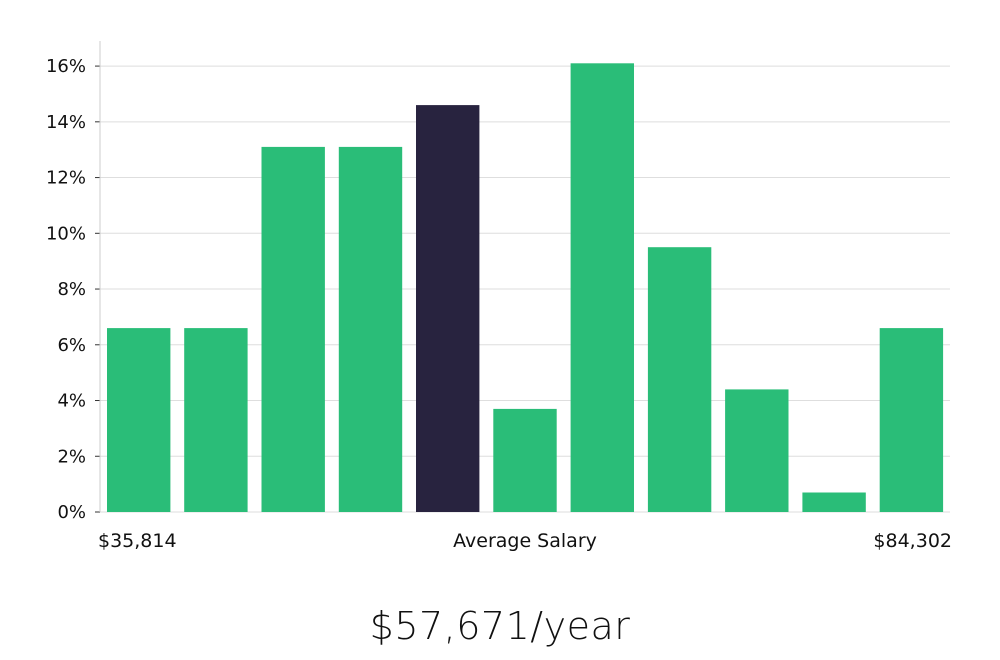 Image resolution: width=1000 pixels, height=660 pixels. What do you see at coordinates (66, 122) in the screenshot?
I see `y-tick-label: 14%` at bounding box center [66, 122].